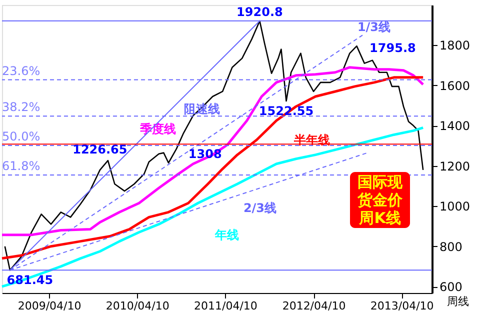  What do you see at coordinates (21, 165) in the screenshot?
I see `annotation: 61.8%` at bounding box center [21, 165].